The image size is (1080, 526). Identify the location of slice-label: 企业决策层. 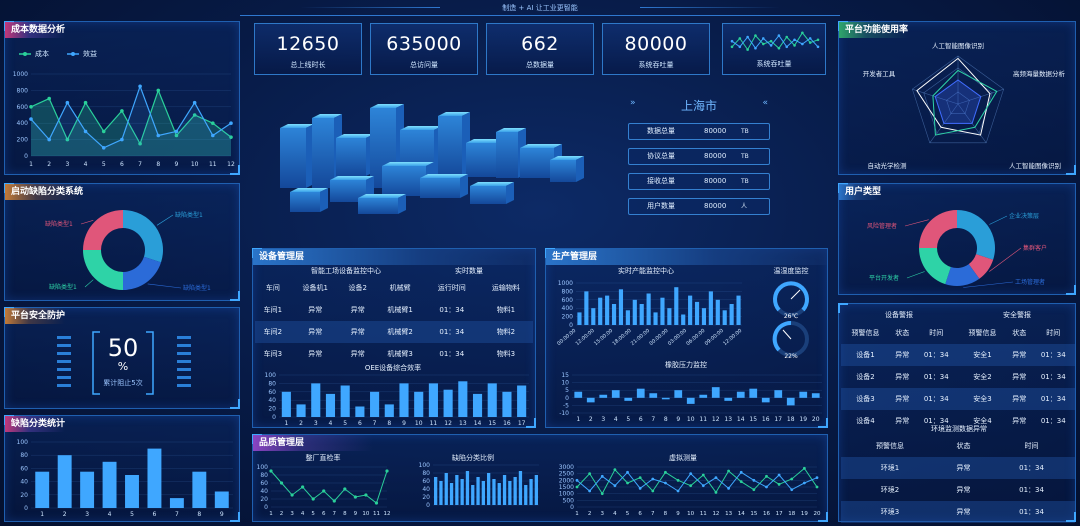
(1024, 216).